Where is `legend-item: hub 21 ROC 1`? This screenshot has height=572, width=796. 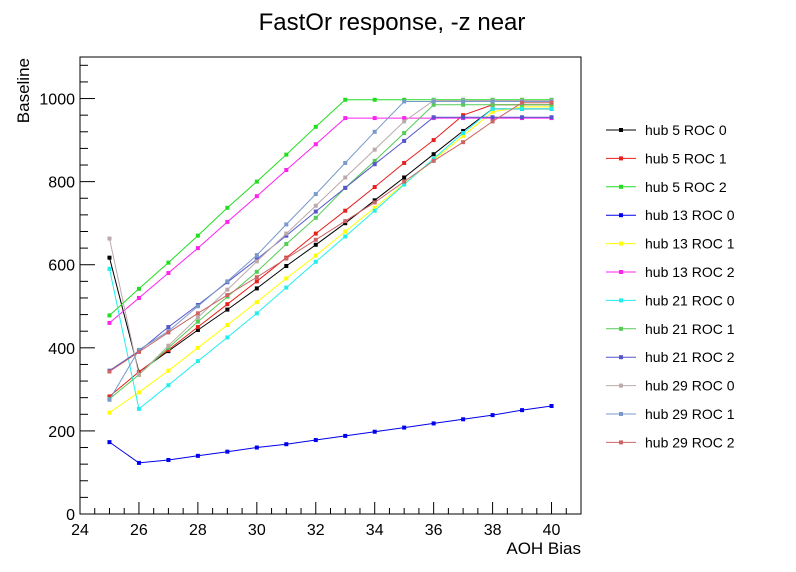 legend-item: hub 21 ROC 1 is located at coordinates (670, 329).